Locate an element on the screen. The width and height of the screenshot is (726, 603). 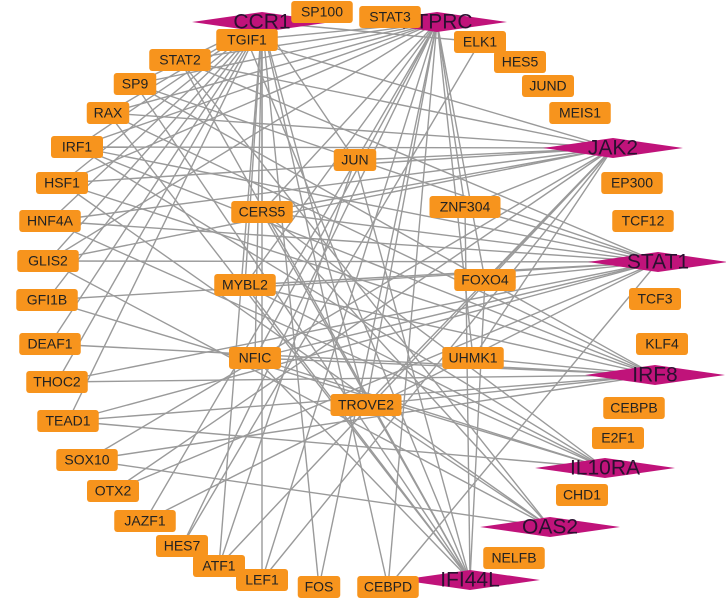
tf-label: ZNF304 is located at coordinates (465, 207).